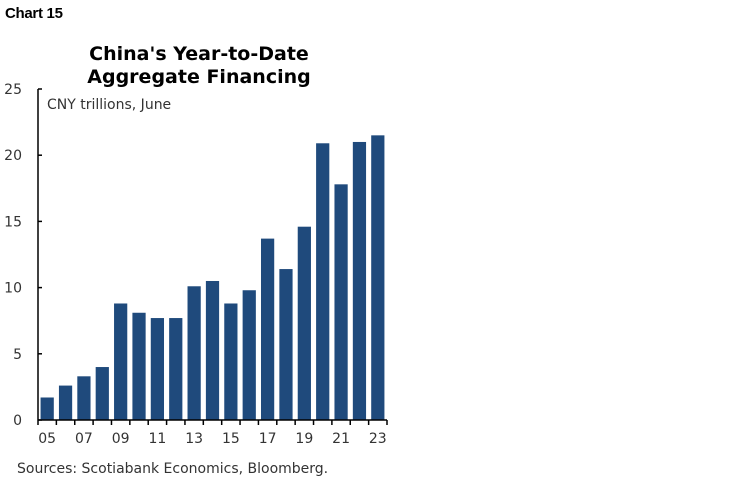  Describe the element at coordinates (23, 255) in the screenshot. I see `y-axis: 0 5 10 15 20 25` at that location.